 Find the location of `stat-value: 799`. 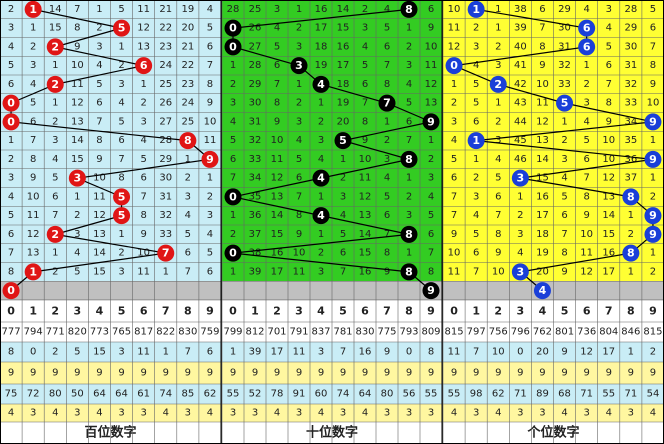

stat-value: 799 is located at coordinates (232, 332).